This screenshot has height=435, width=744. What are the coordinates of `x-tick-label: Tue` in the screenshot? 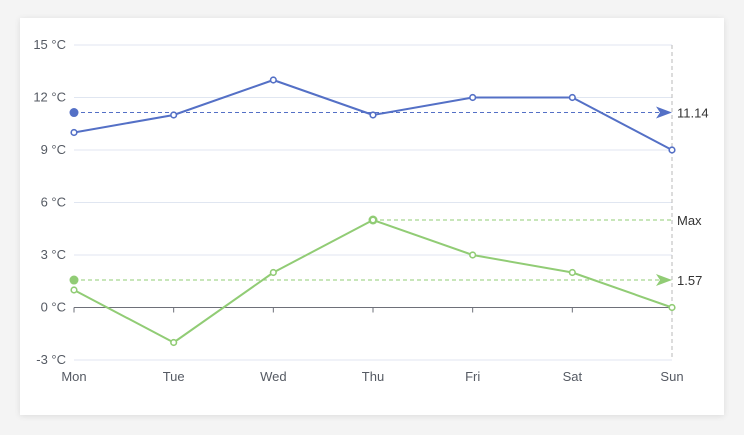 It's located at (174, 376).